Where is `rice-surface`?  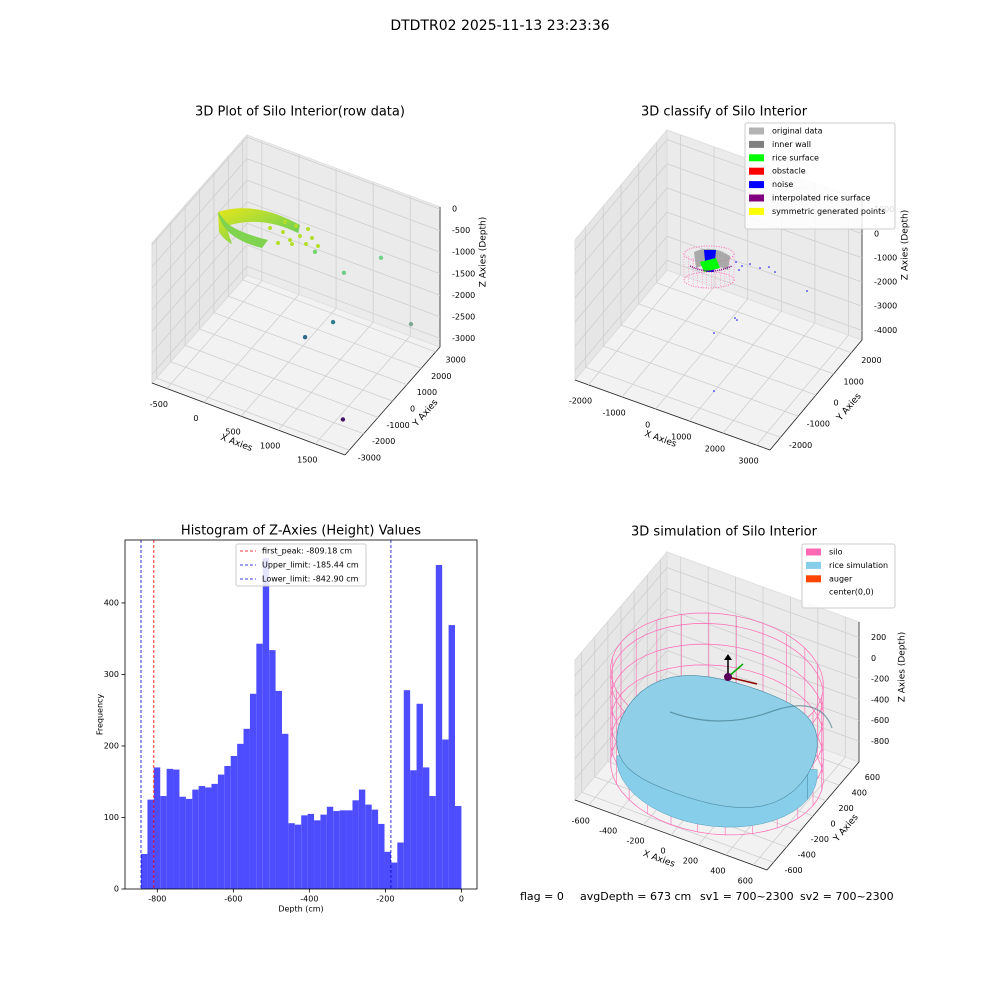
rice-surface is located at coordinates (710, 265).